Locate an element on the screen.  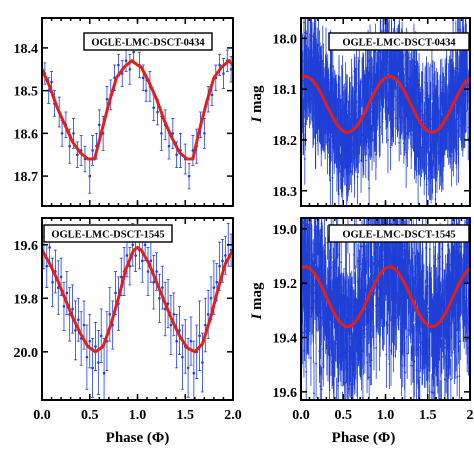
x-tick-label: 1.0 is located at coordinates (138, 415).